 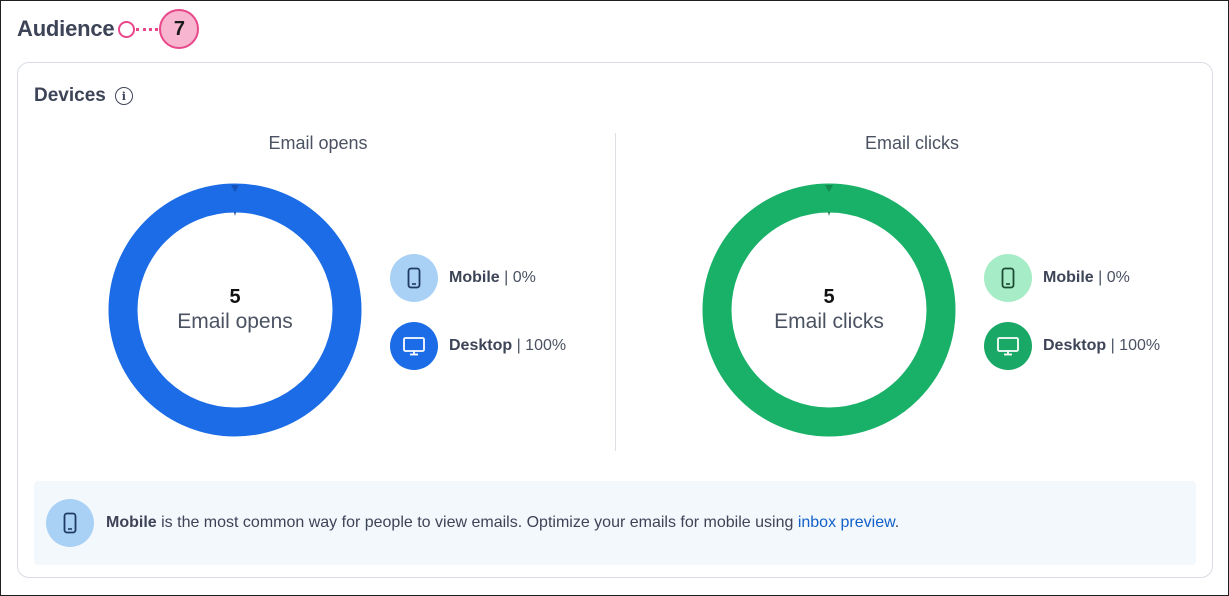 What do you see at coordinates (829, 297) in the screenshot?
I see `email-clicks-count: 5` at bounding box center [829, 297].